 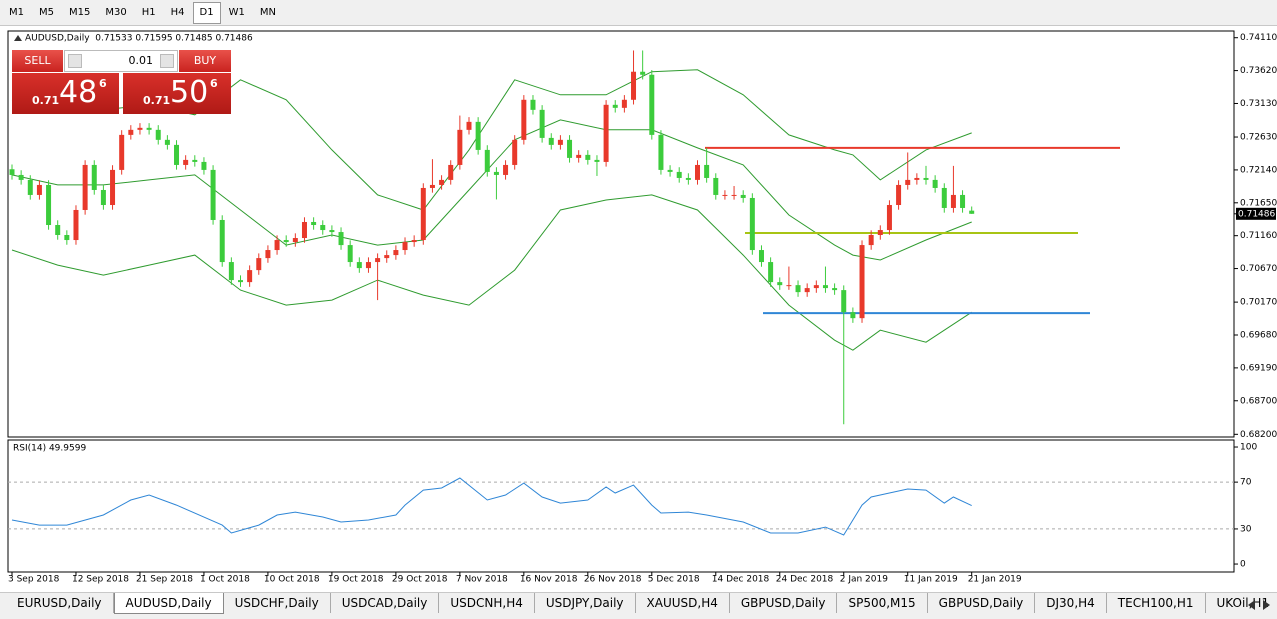 What do you see at coordinates (80, 12) in the screenshot?
I see `timeframe-button: M15` at bounding box center [80, 12].